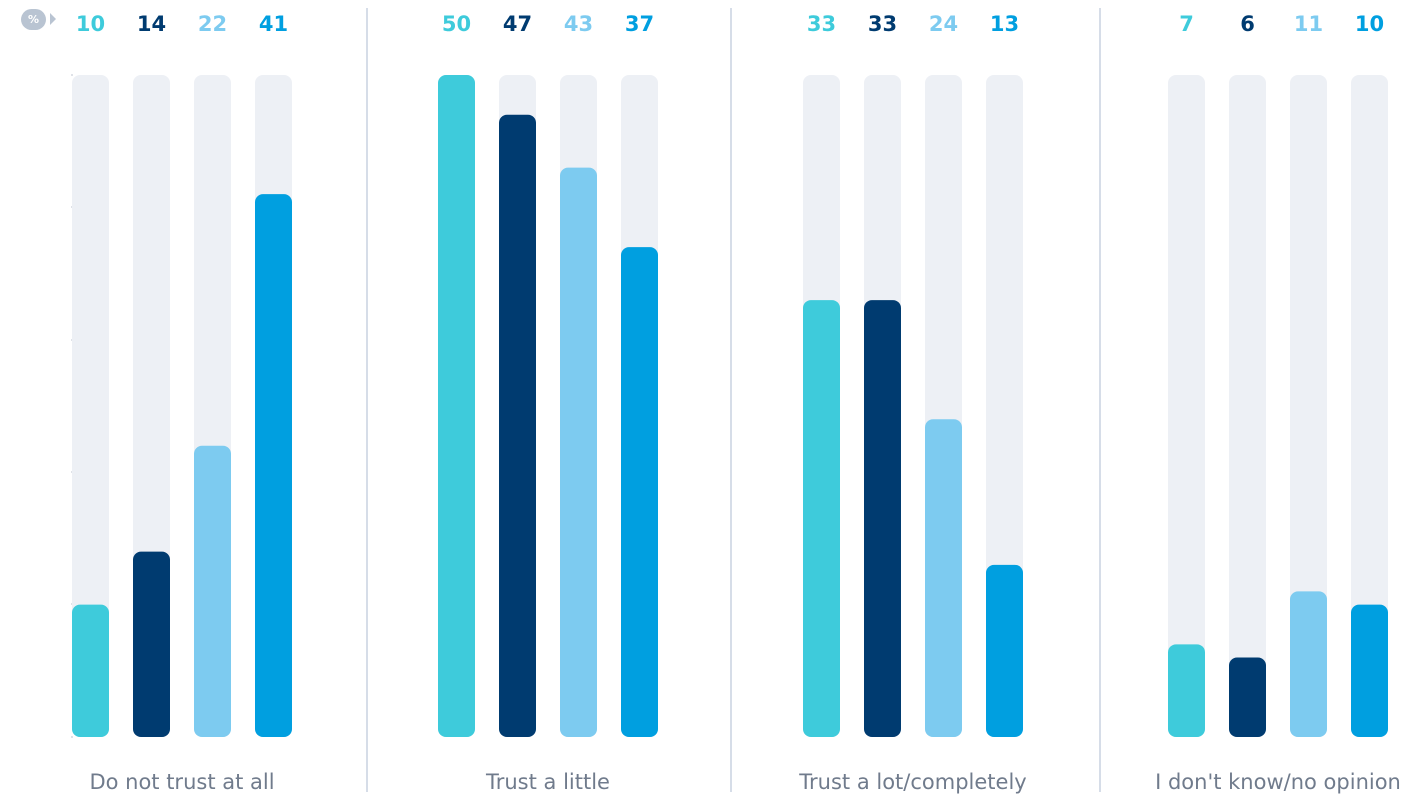 The width and height of the screenshot is (1423, 803). What do you see at coordinates (1004, 24) in the screenshot?
I see `data-label: 13` at bounding box center [1004, 24].